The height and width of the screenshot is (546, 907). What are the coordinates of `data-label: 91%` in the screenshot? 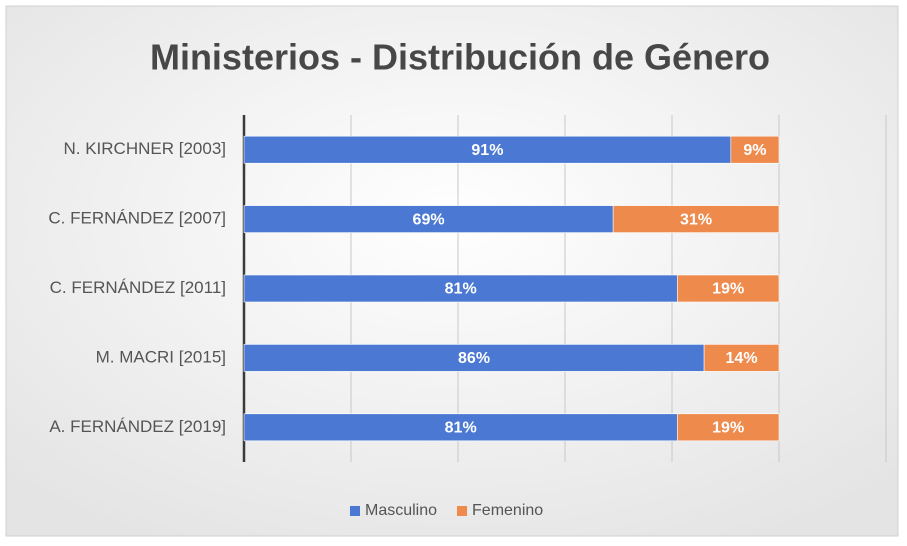 It's located at (487, 150).